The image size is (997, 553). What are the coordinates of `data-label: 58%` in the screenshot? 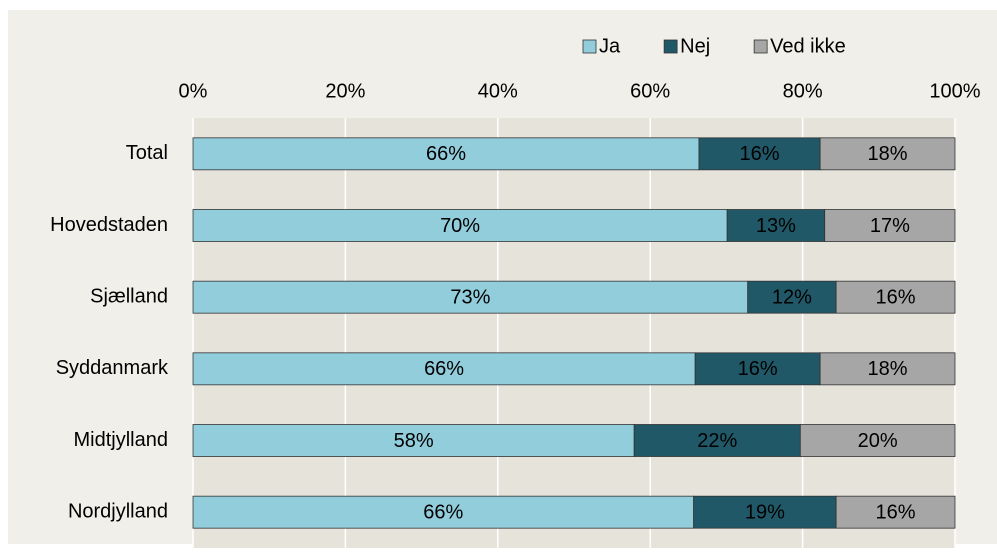 It's located at (414, 441).